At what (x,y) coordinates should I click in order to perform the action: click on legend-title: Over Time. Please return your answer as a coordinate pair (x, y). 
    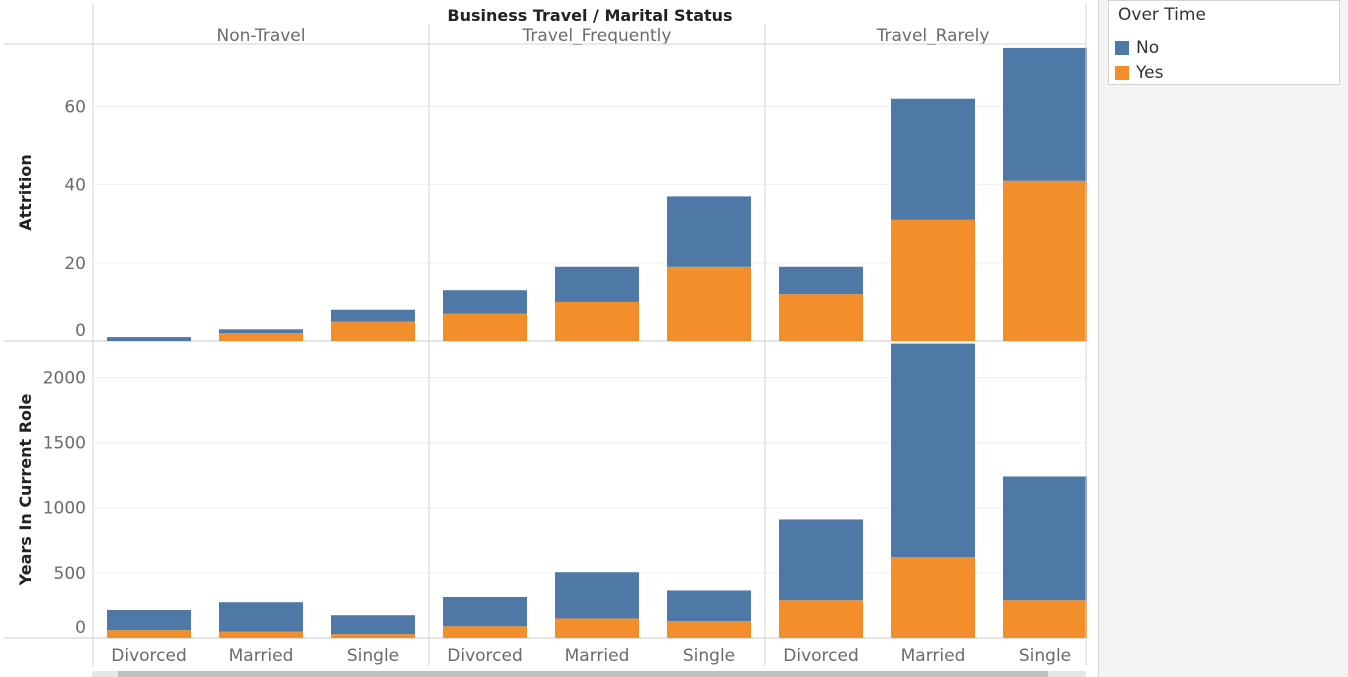
    Looking at the image, I should click on (1162, 15).